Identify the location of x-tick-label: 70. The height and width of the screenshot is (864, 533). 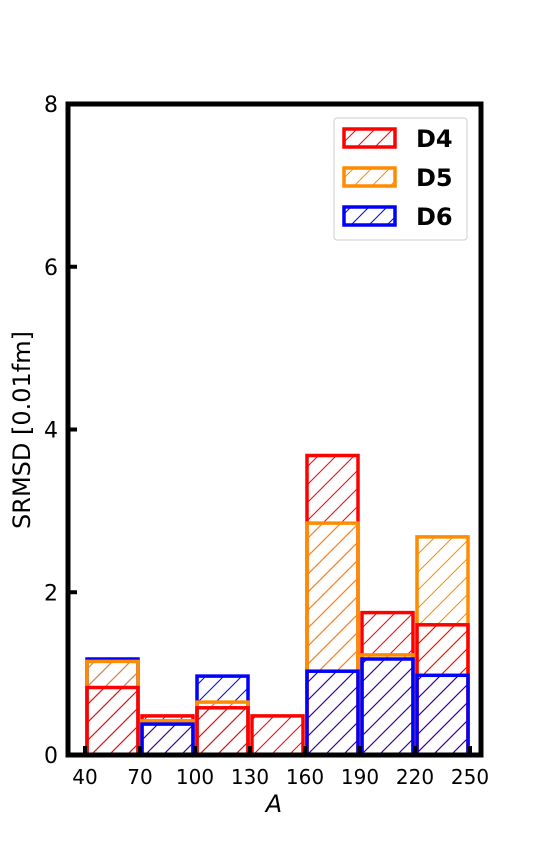
(139, 777).